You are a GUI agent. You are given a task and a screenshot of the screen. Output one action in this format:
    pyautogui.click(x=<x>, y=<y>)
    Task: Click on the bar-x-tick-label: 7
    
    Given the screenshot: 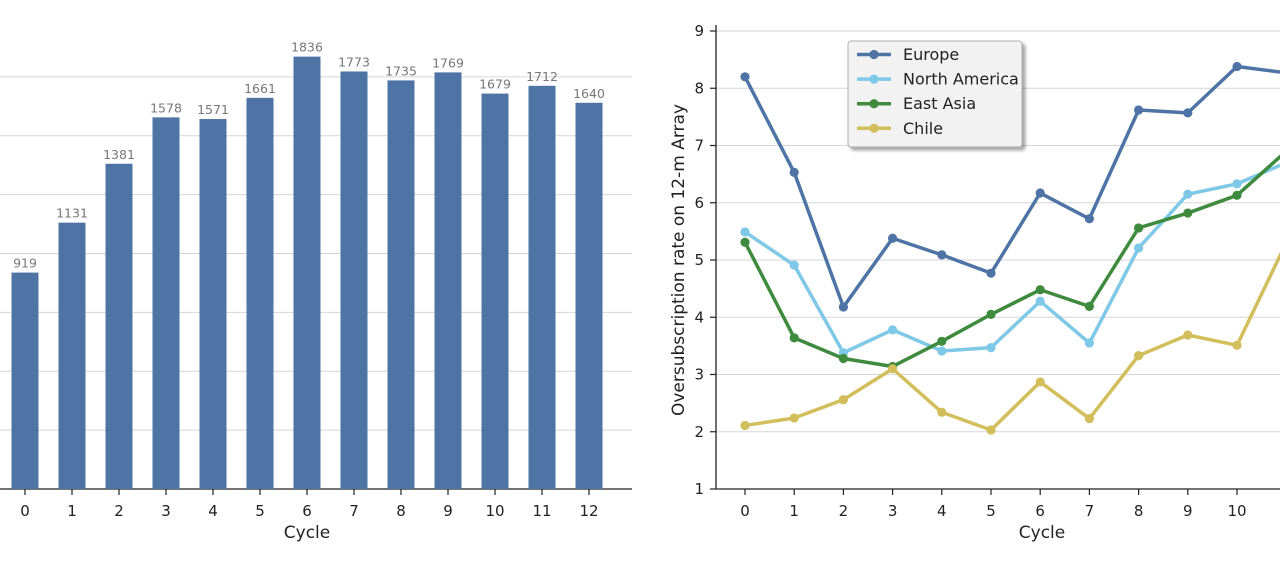 What is the action you would take?
    pyautogui.click(x=354, y=511)
    